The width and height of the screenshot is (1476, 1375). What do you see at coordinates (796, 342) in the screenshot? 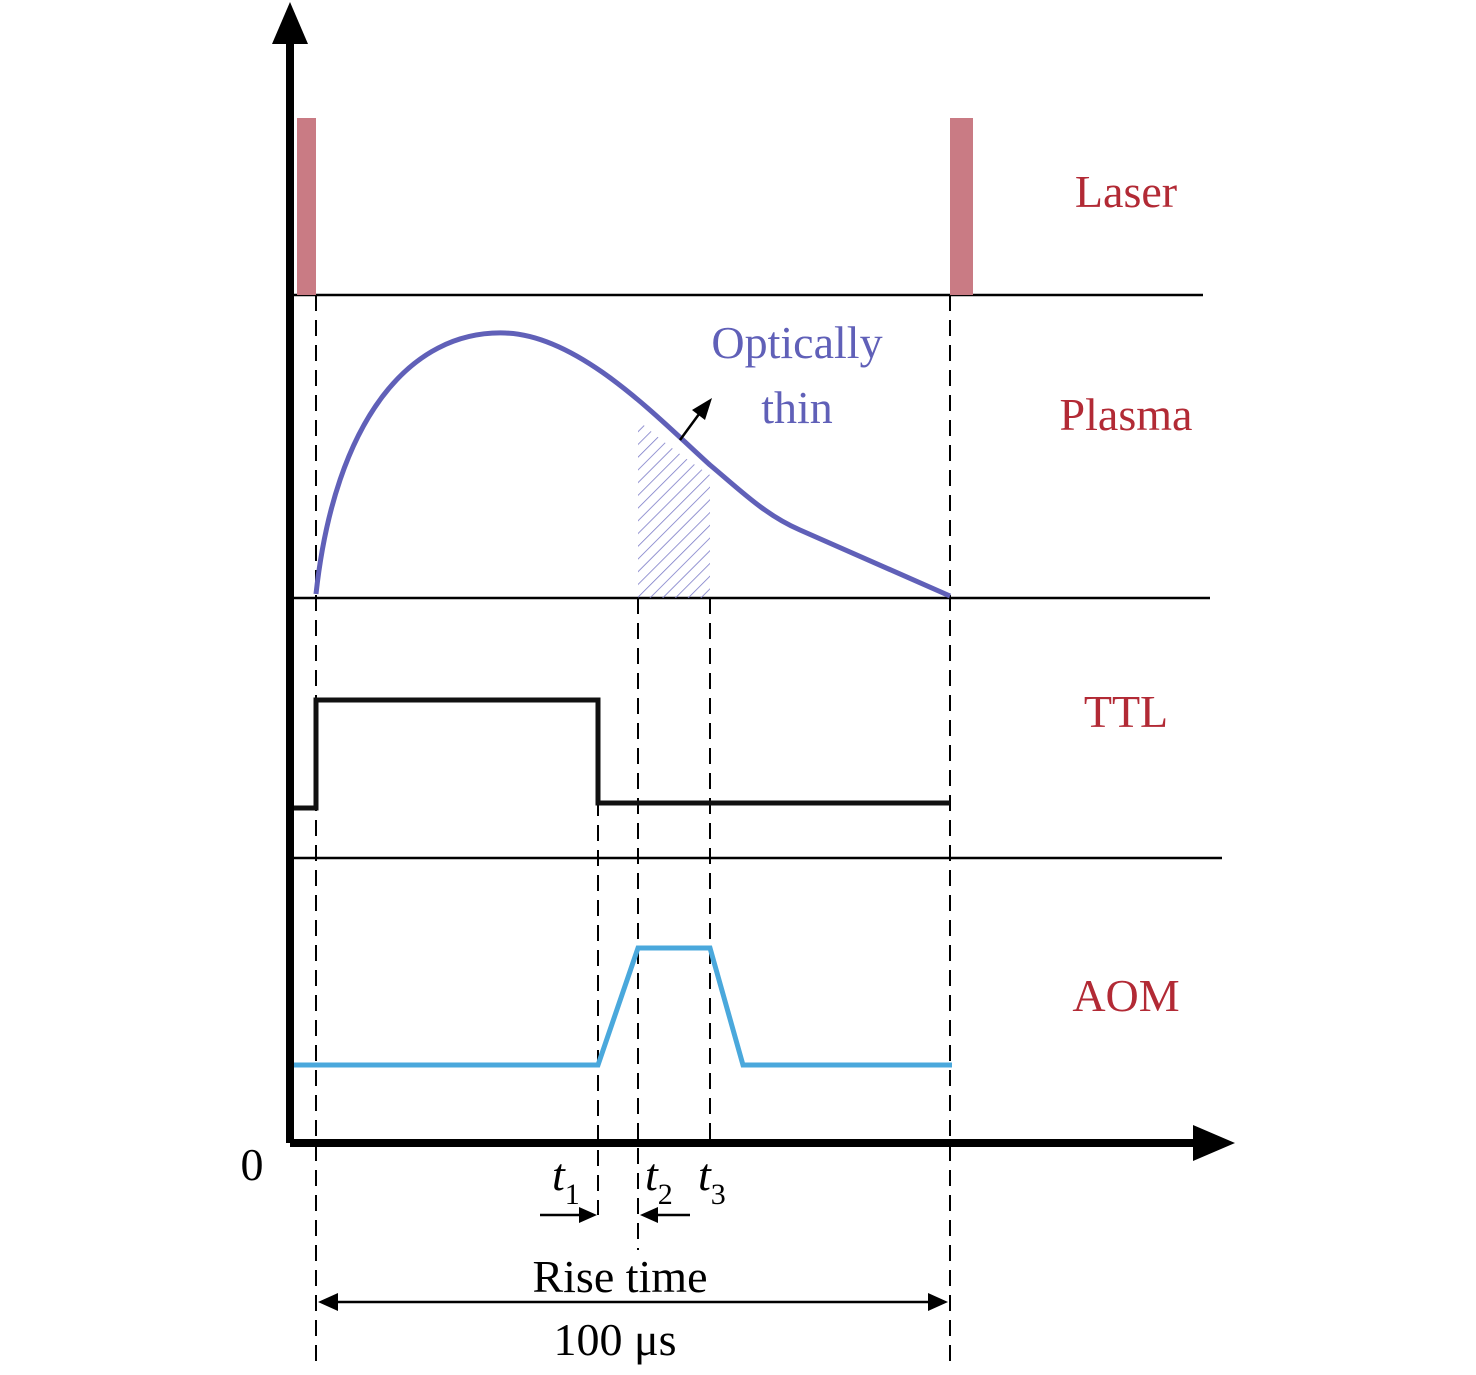
I see `optically-label: Optically` at bounding box center [796, 342].